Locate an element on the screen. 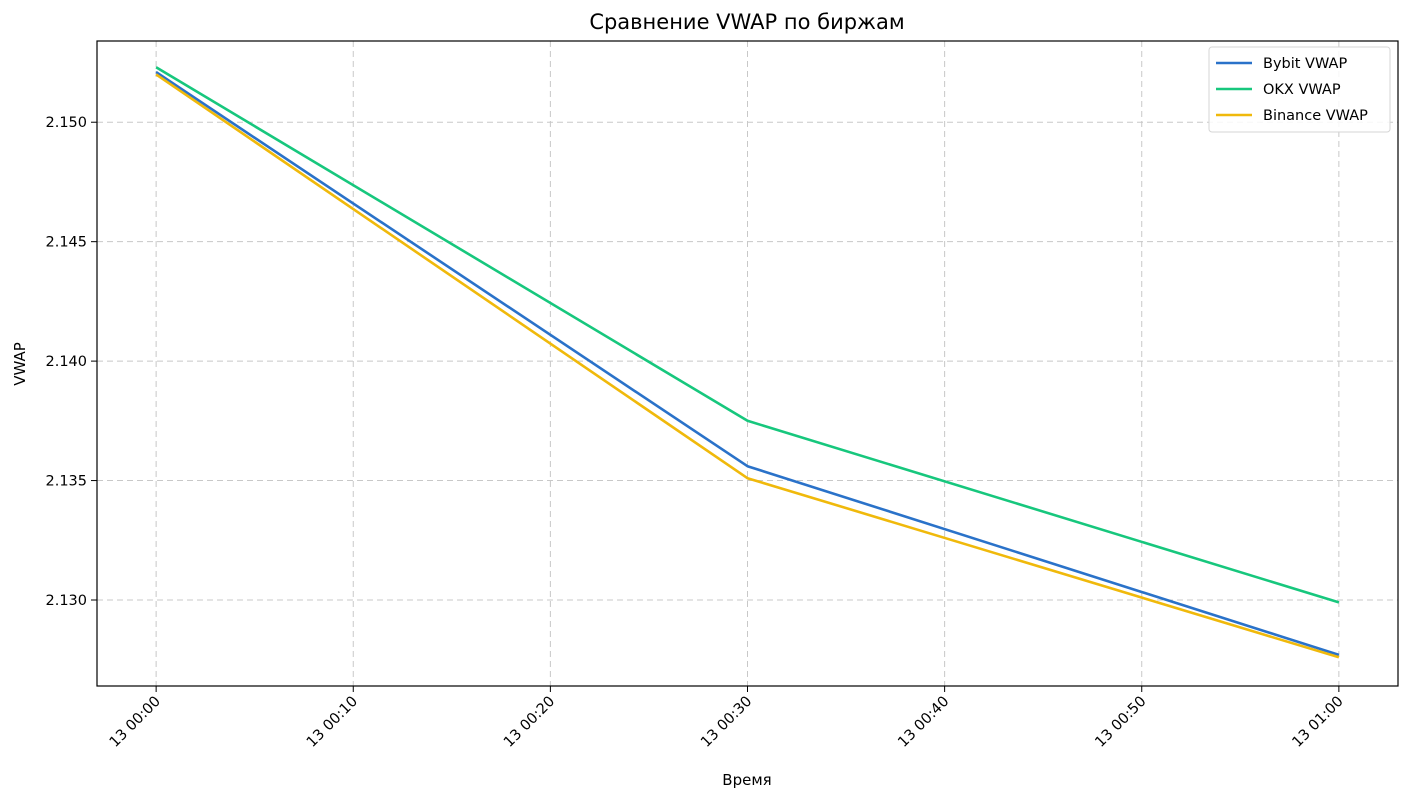  legend: Bybit VWAP OKX VWAP Binance VWAP is located at coordinates (1299, 89).